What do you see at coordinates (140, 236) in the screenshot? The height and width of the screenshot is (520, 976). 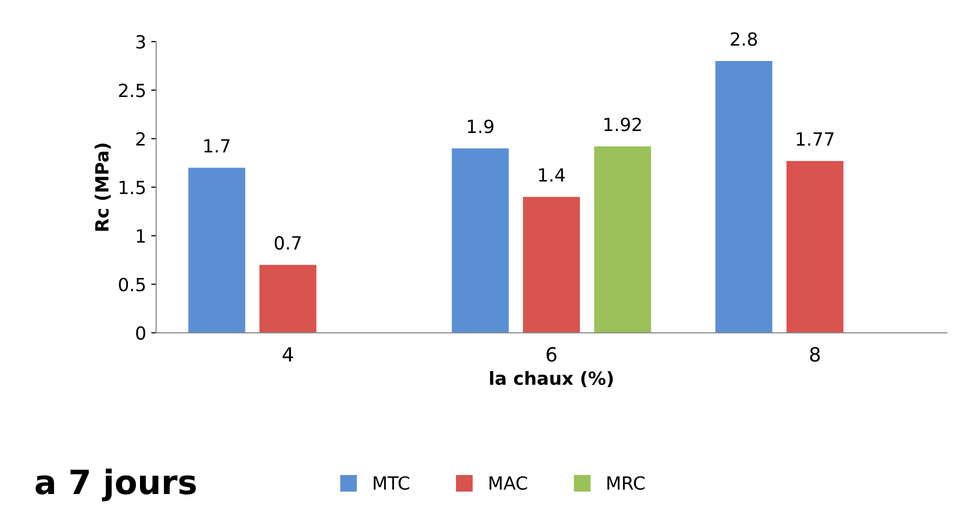 I see `y-tick-label: 1` at bounding box center [140, 236].